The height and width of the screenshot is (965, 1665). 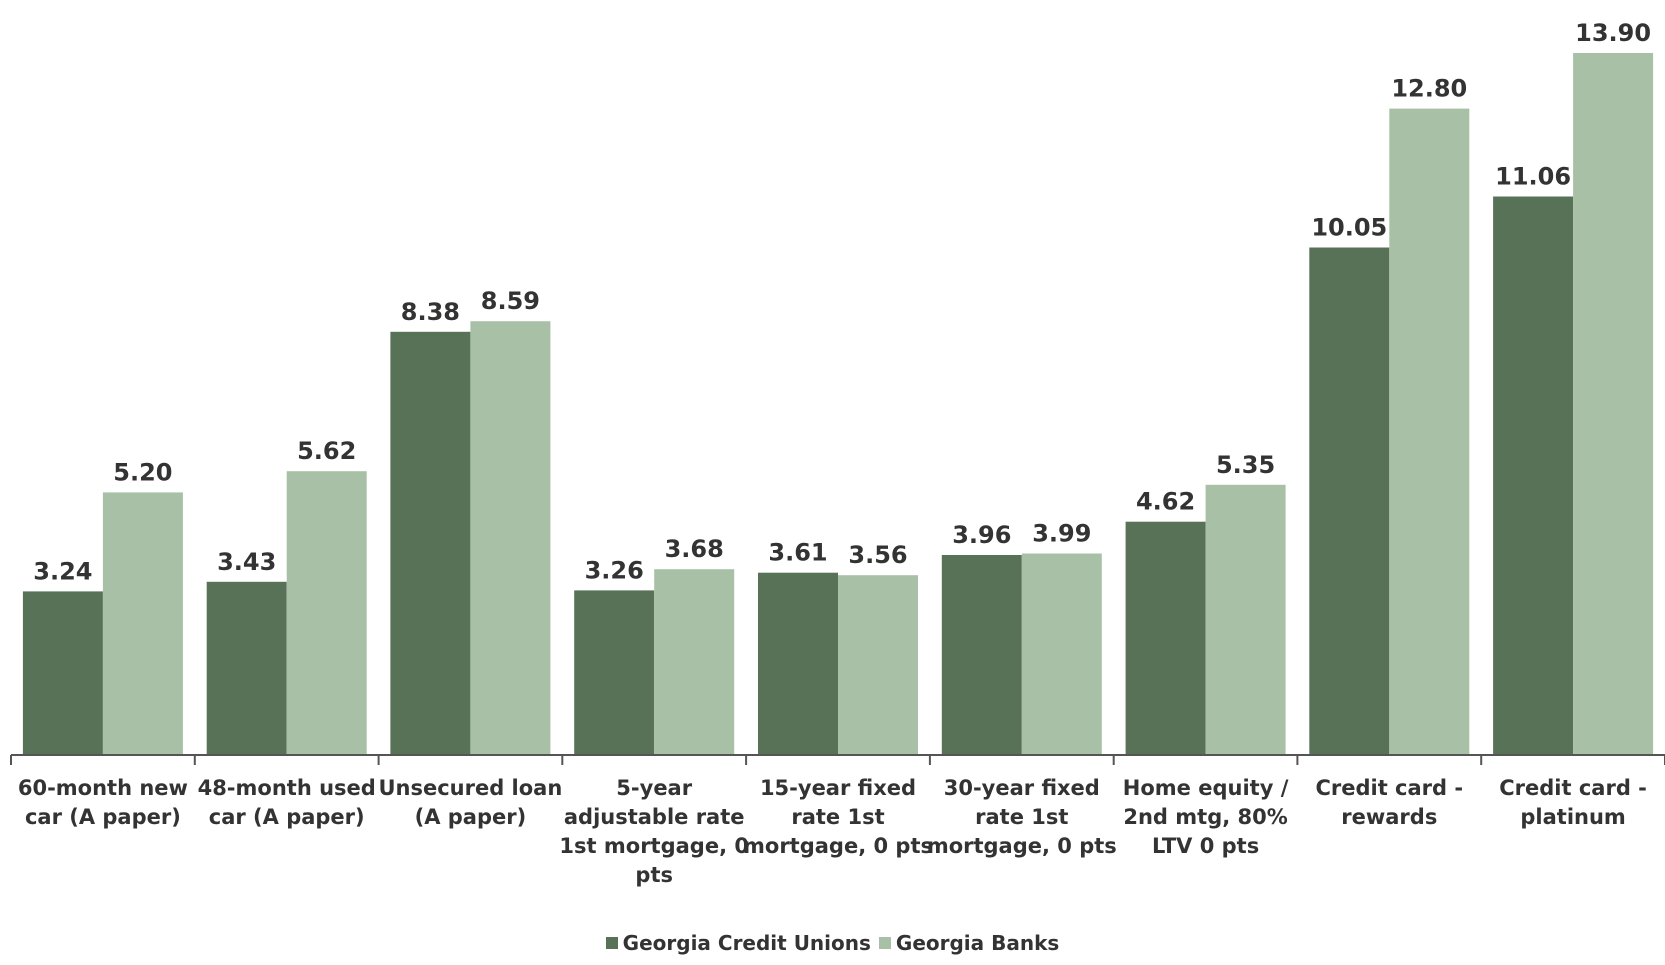 I want to click on category-label-4-line-0: 15-year fixed, so click(x=838, y=788).